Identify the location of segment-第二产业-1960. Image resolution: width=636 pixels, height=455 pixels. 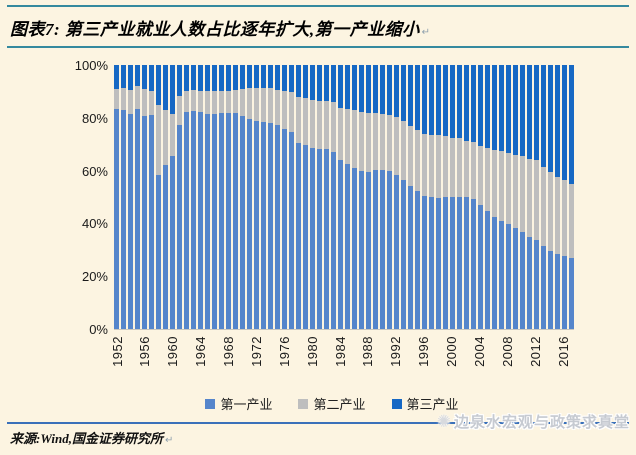
(172, 134).